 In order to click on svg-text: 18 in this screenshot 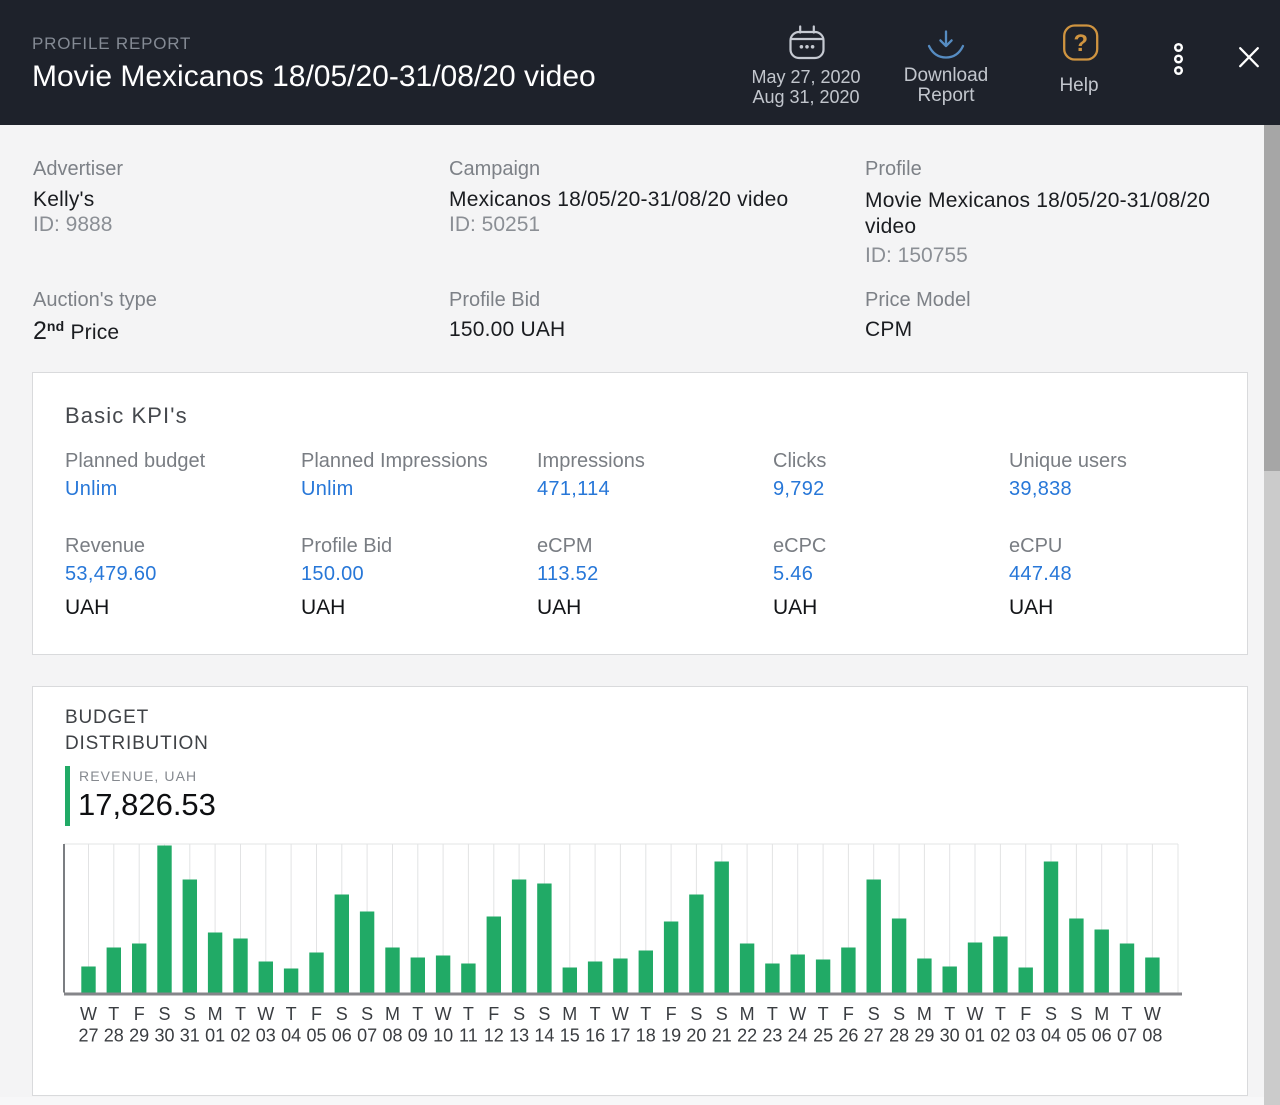, I will do `click(646, 1036)`.